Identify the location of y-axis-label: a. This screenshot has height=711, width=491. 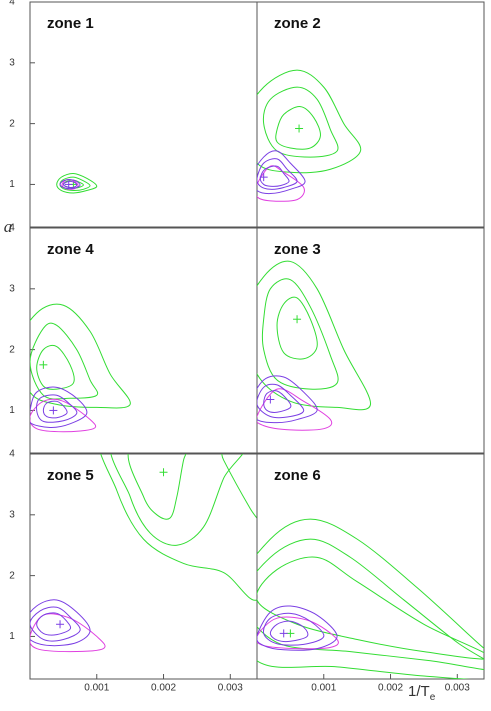
(8, 226).